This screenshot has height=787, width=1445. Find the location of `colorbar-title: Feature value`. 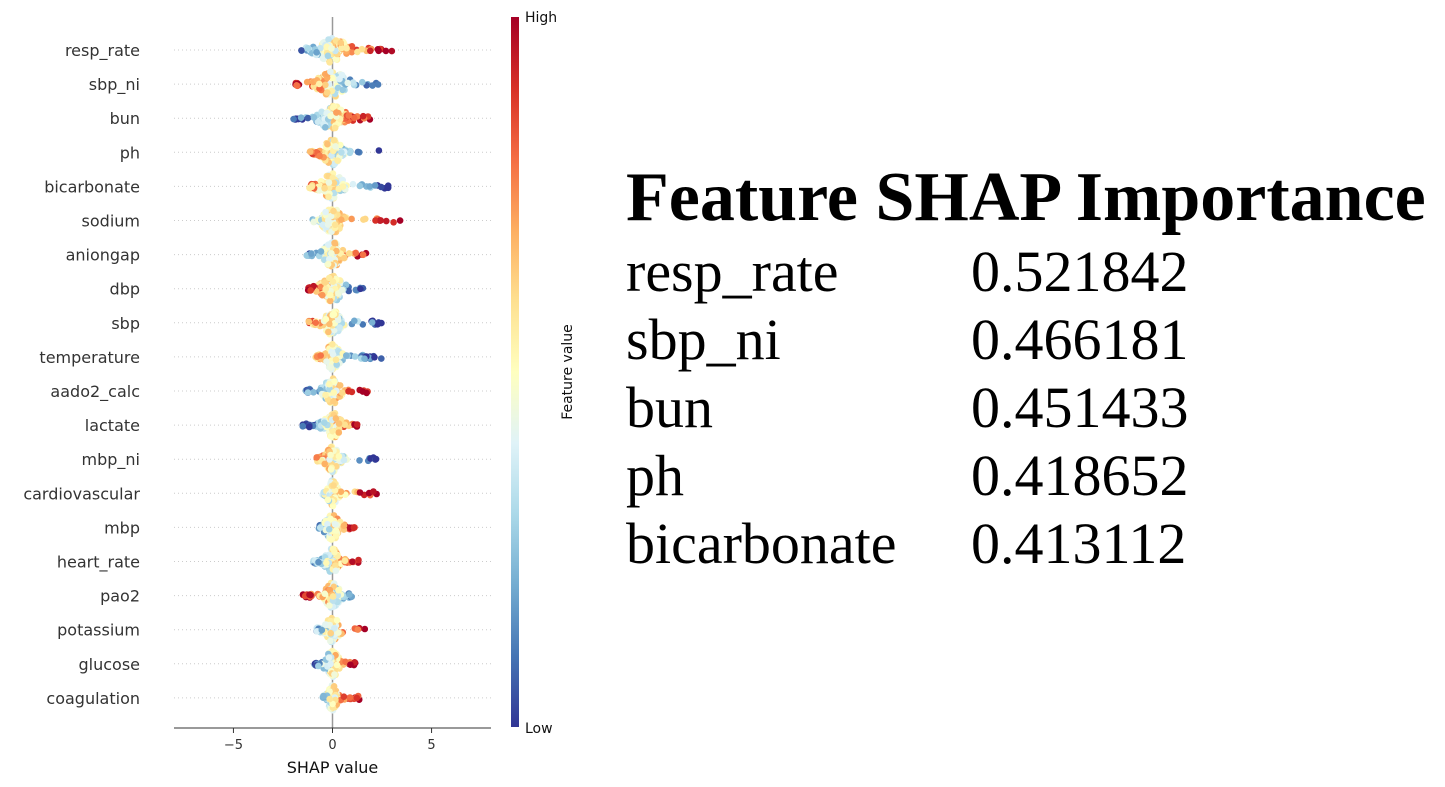

colorbar-title: Feature value is located at coordinates (568, 372).